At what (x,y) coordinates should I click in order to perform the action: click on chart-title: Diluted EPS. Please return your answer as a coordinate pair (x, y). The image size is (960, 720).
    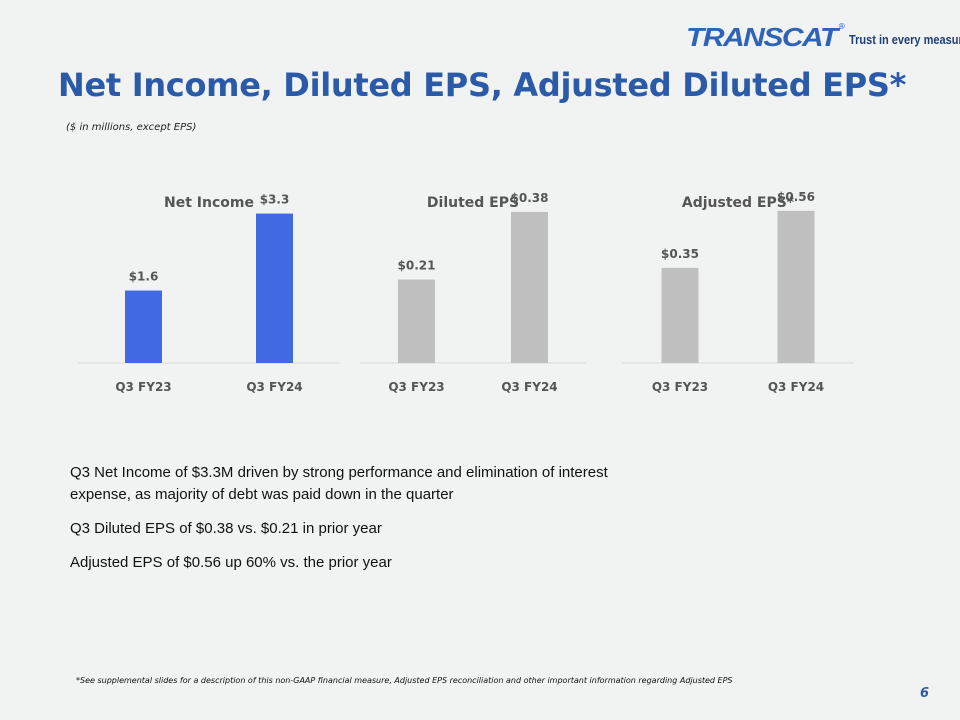
    Looking at the image, I should click on (473, 203).